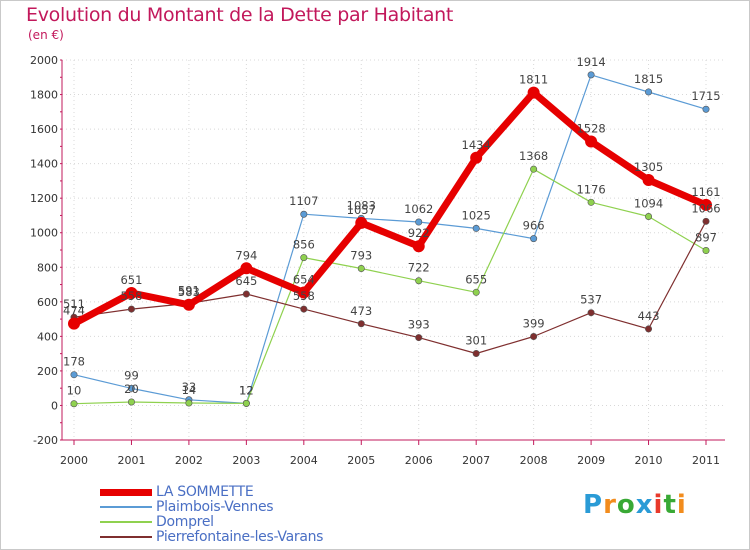  What do you see at coordinates (419, 233) in the screenshot?
I see `data-label: 922` at bounding box center [419, 233].